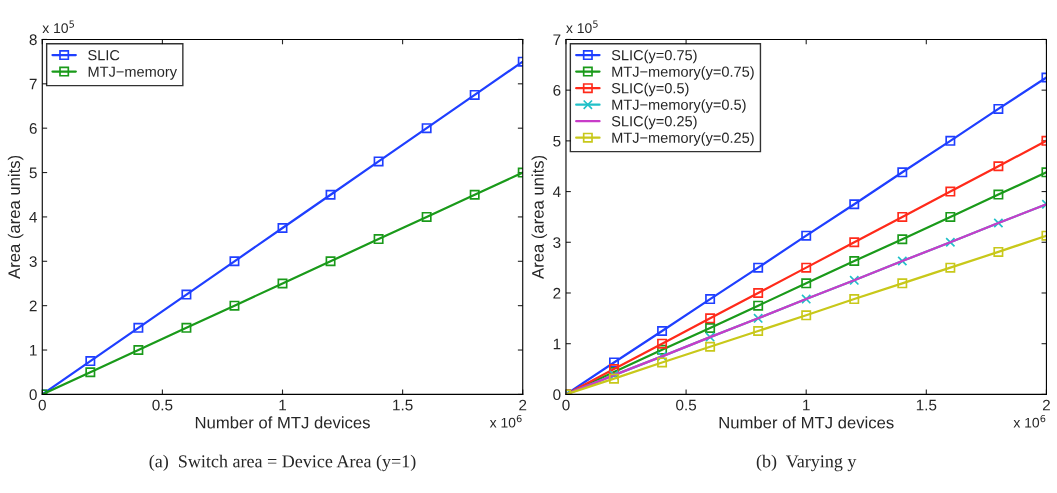  Describe the element at coordinates (282, 463) in the screenshot. I see `text: (a) Switch area = Device Area (y=1)` at that location.